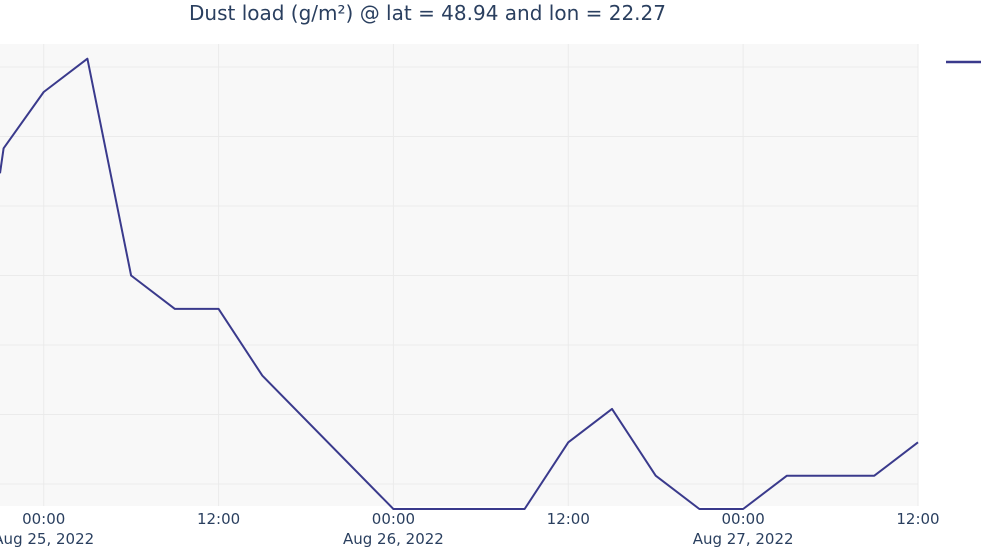 The height and width of the screenshot is (558, 991). What do you see at coordinates (743, 539) in the screenshot?
I see `x-tick-date-label: Aug 27, 2022` at bounding box center [743, 539].